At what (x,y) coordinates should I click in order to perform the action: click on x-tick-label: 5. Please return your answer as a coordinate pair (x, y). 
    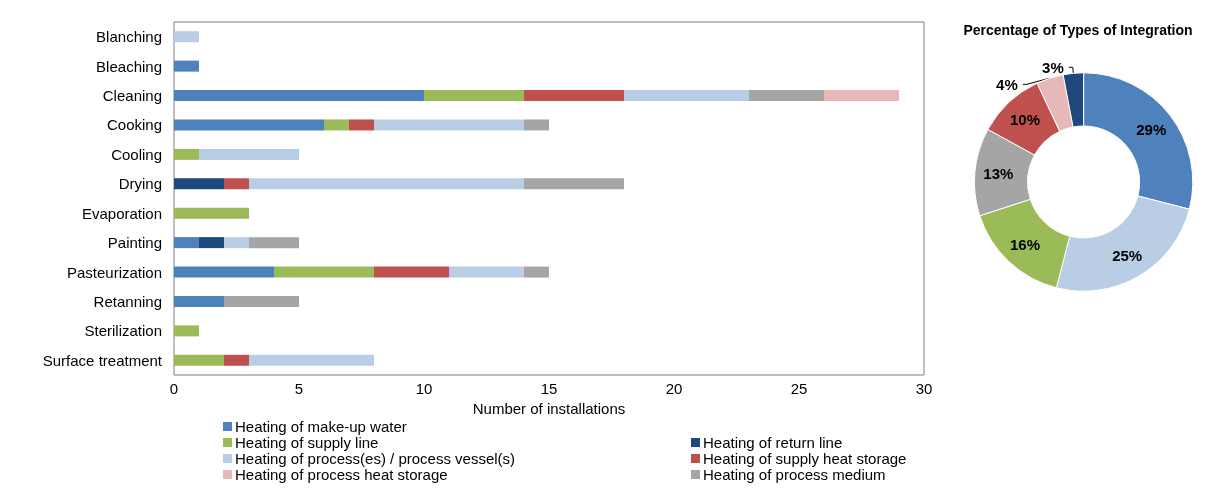
    Looking at the image, I should click on (299, 388).